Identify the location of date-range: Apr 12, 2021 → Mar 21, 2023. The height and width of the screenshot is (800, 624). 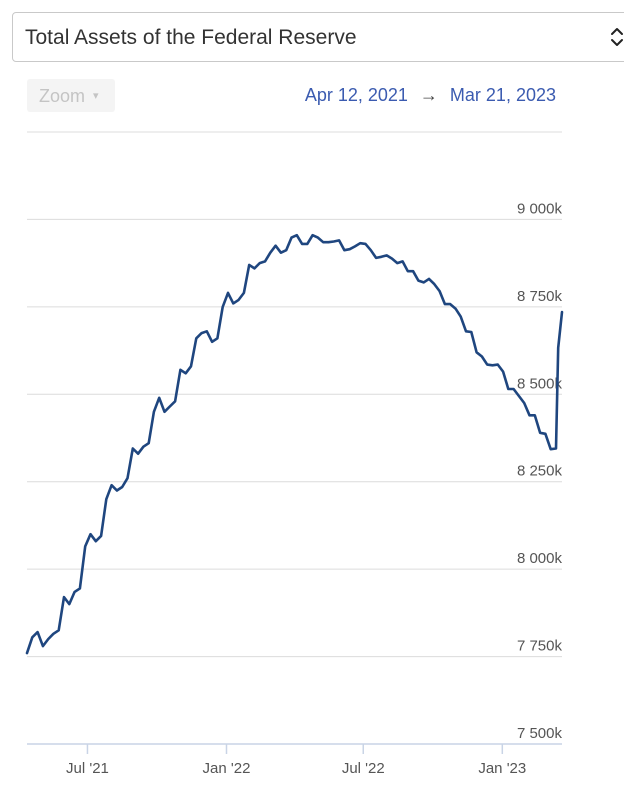
(430, 95).